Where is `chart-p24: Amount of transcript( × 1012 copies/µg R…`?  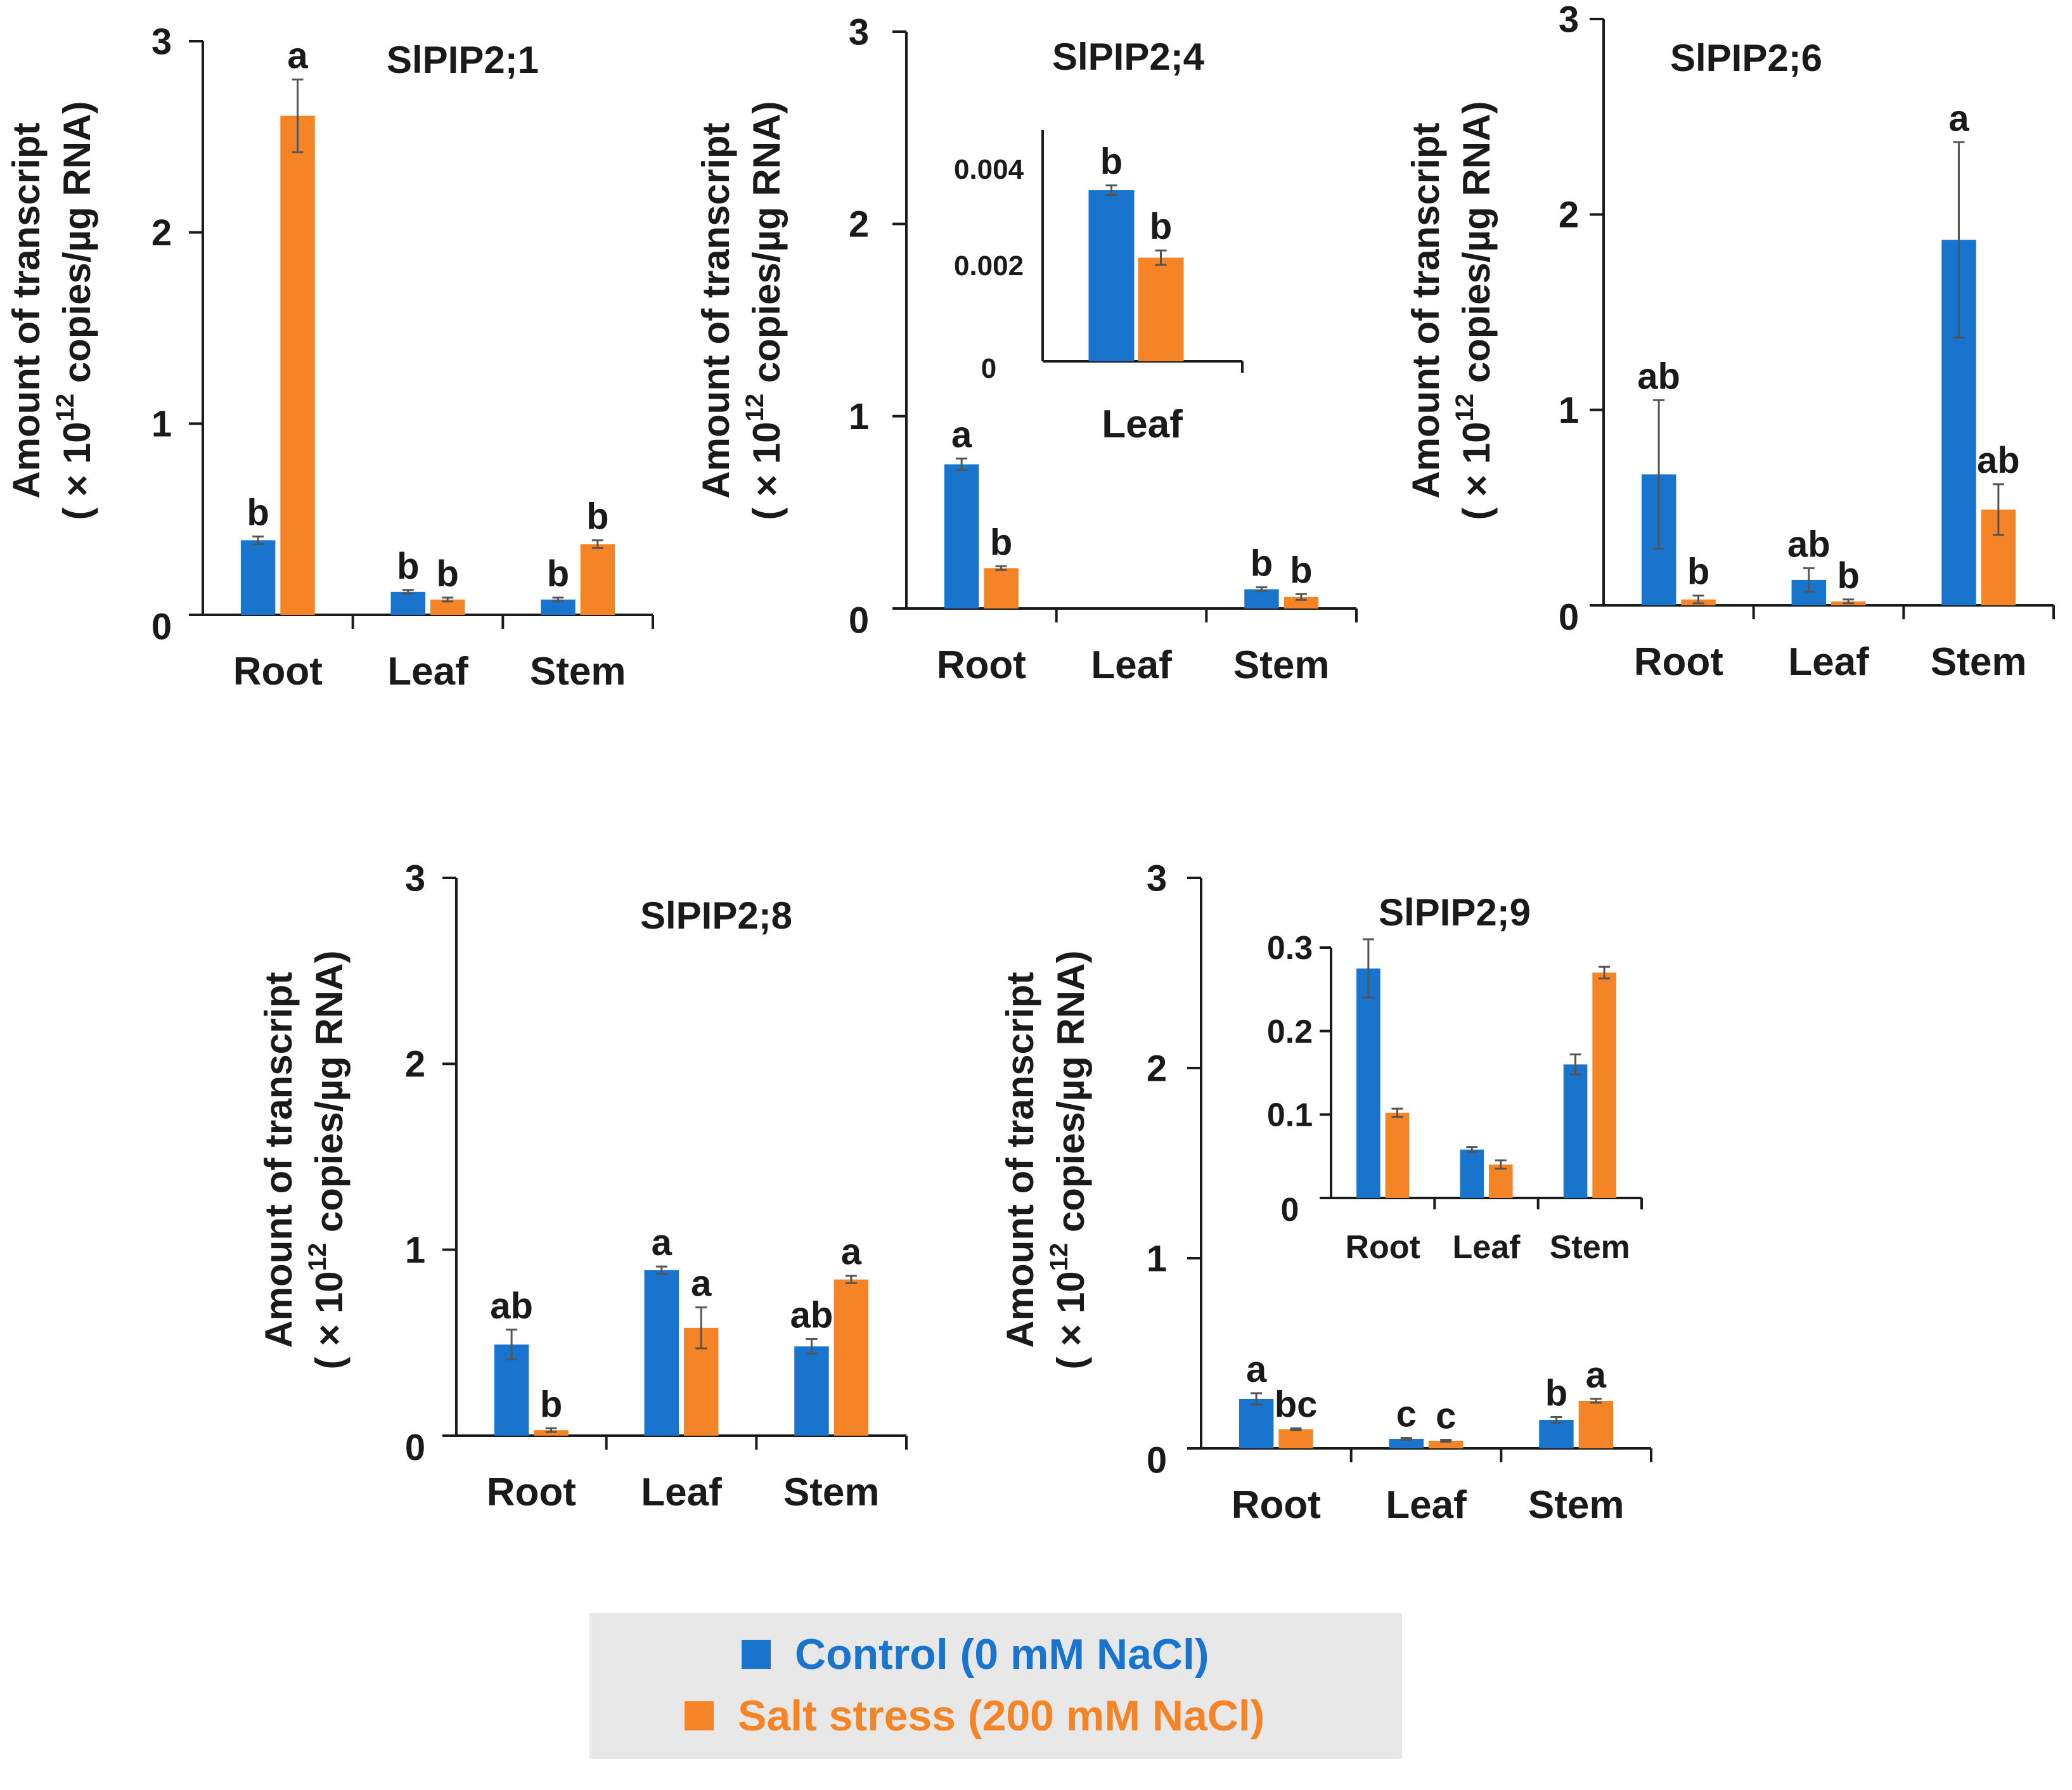
chart-p24: Amount of transcript( × 1012 copies/µg R… is located at coordinates (1026, 349).